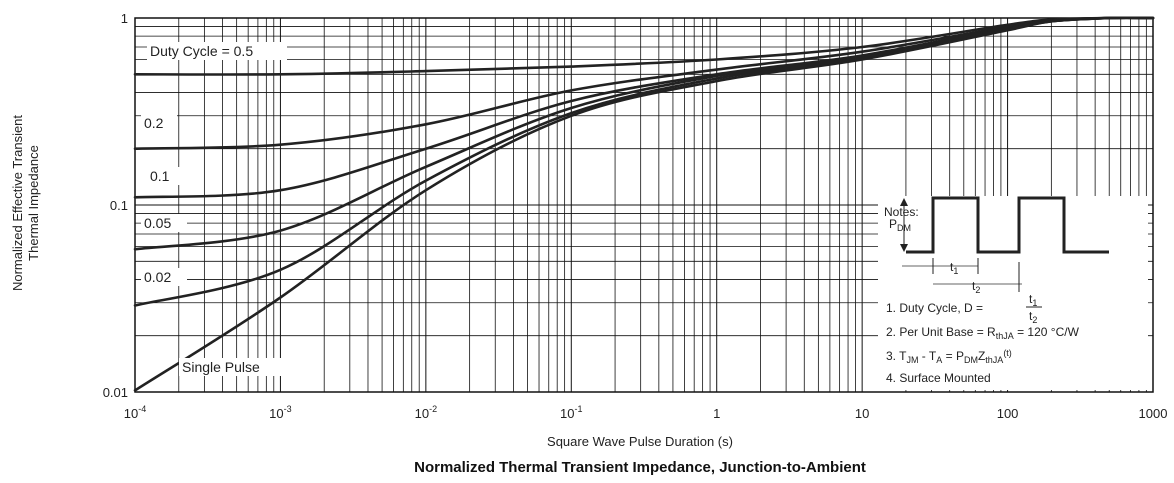 Image resolution: width=1174 pixels, height=483 pixels. I want to click on x-tick-label: 10⁻⁴, so click(135, 412).